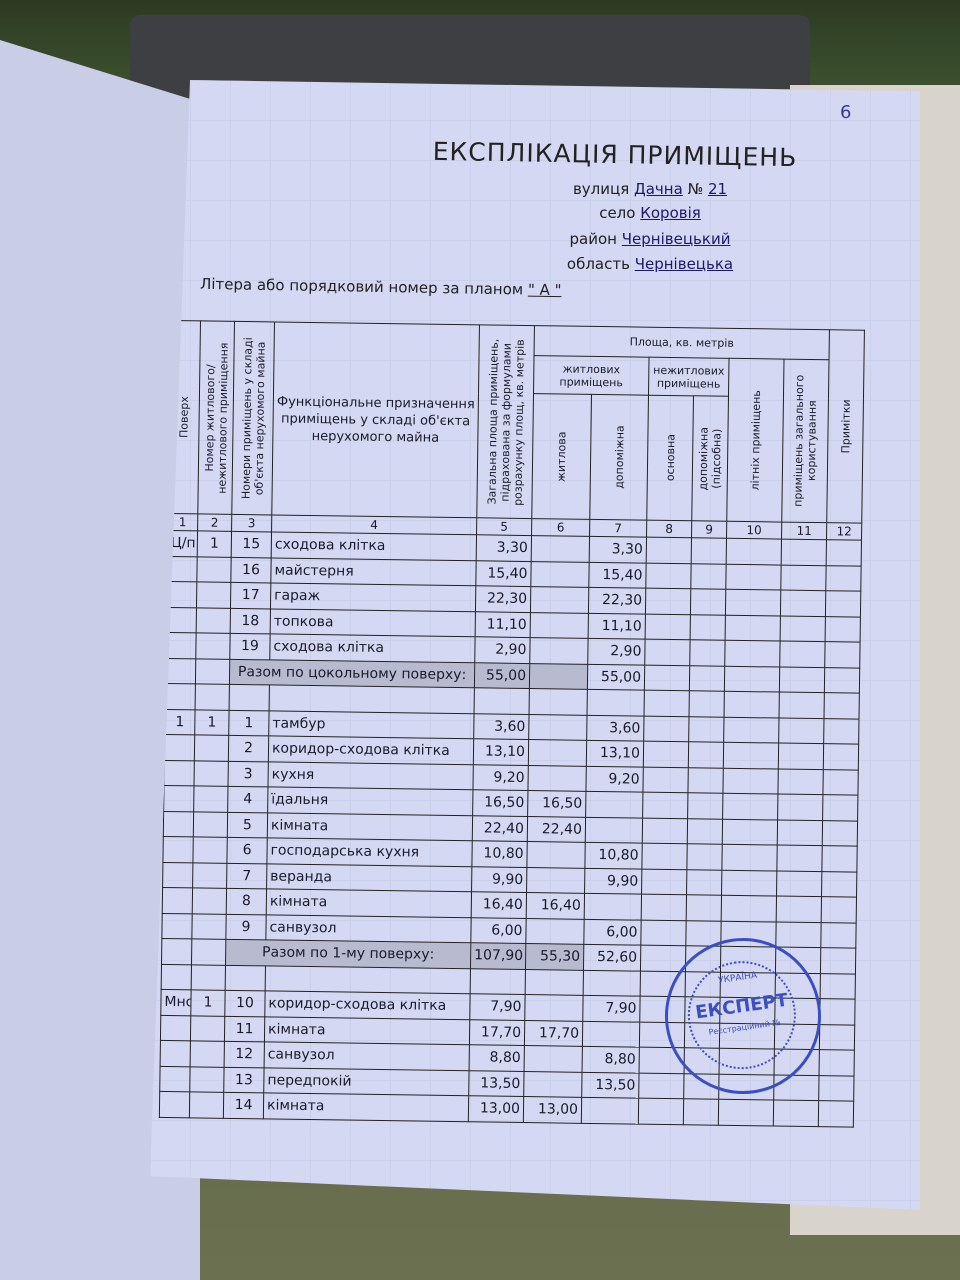 This screenshot has height=1280, width=960. I want to click on purpose-cell: сходова клітка, so click(374, 546).